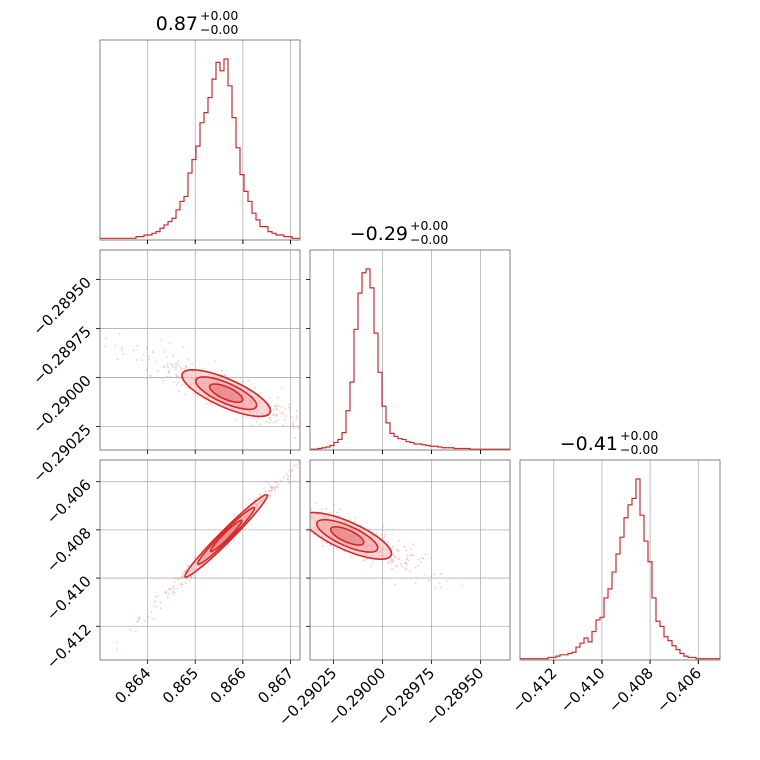 This screenshot has height=760, width=760. I want to click on x-tick-label-p2: −0.406, so click(679, 690).